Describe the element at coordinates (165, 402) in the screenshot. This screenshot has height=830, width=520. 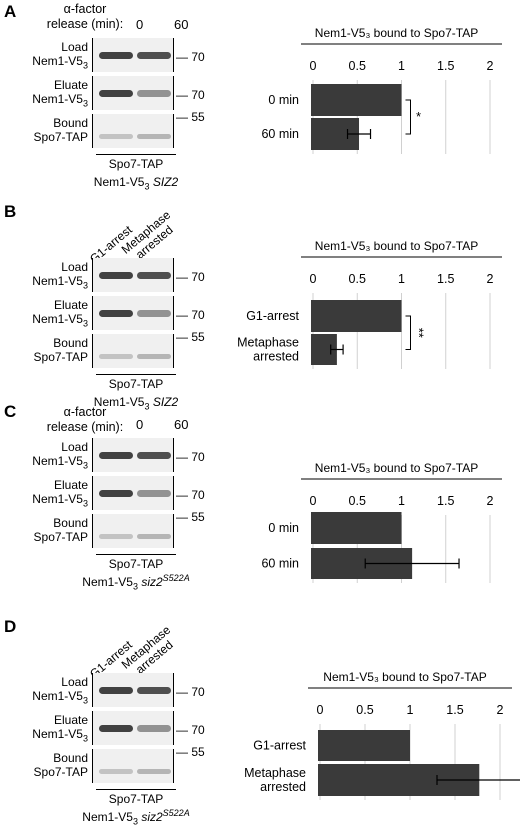
I see `strain-gene: SIZ2` at that location.